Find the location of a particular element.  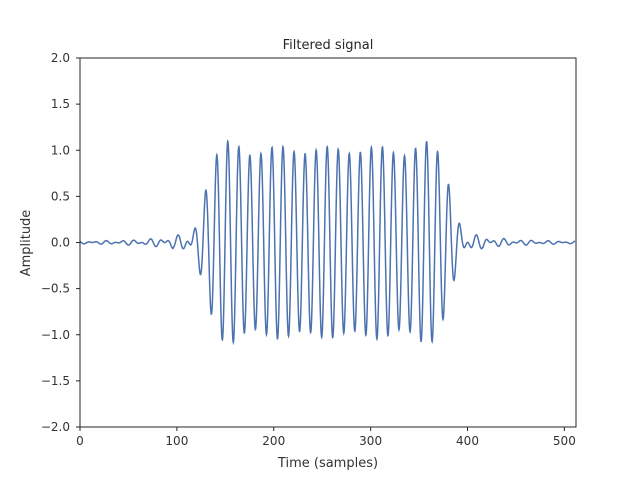

x-tick-label: 300 is located at coordinates (370, 441).